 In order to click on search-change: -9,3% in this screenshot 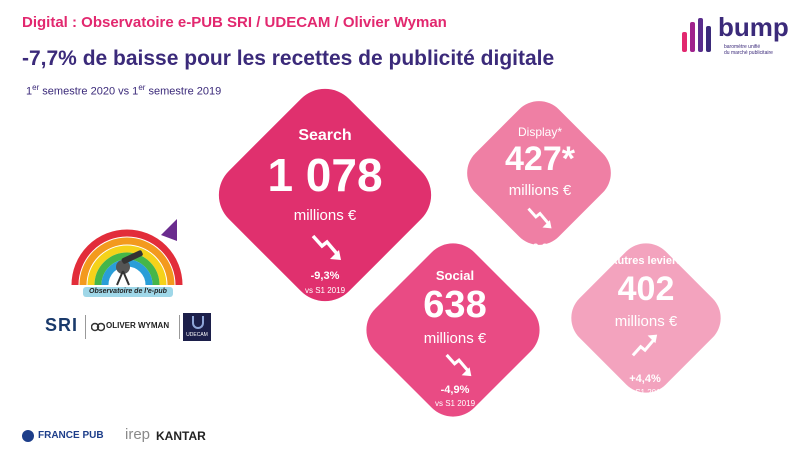, I will do `click(325, 276)`.